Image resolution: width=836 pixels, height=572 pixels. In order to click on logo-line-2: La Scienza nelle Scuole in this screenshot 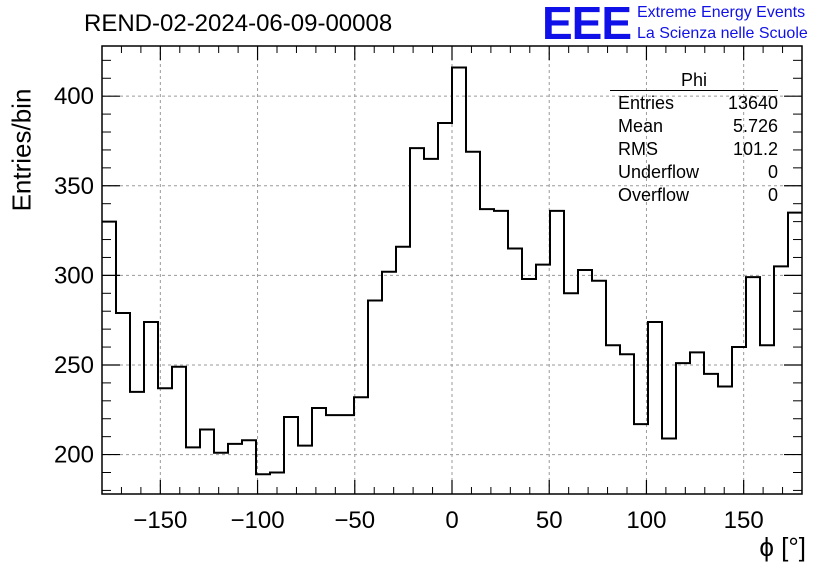, I will do `click(722, 33)`.